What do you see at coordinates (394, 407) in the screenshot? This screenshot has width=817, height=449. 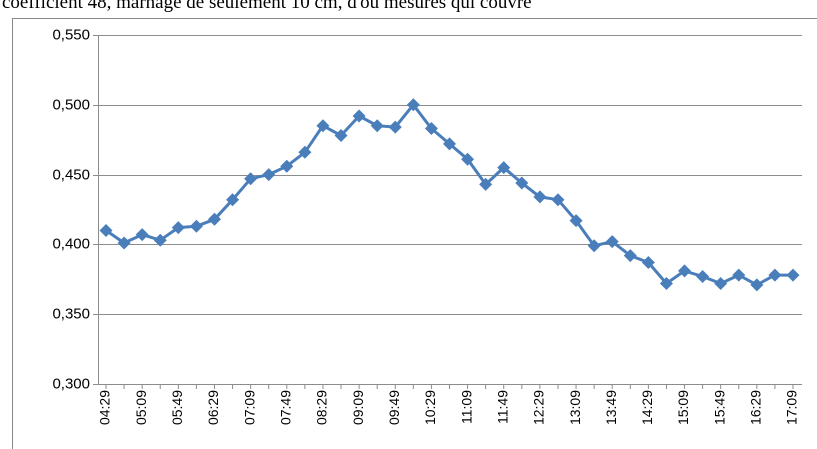 I see `x-tick-label: 09:49` at bounding box center [394, 407].